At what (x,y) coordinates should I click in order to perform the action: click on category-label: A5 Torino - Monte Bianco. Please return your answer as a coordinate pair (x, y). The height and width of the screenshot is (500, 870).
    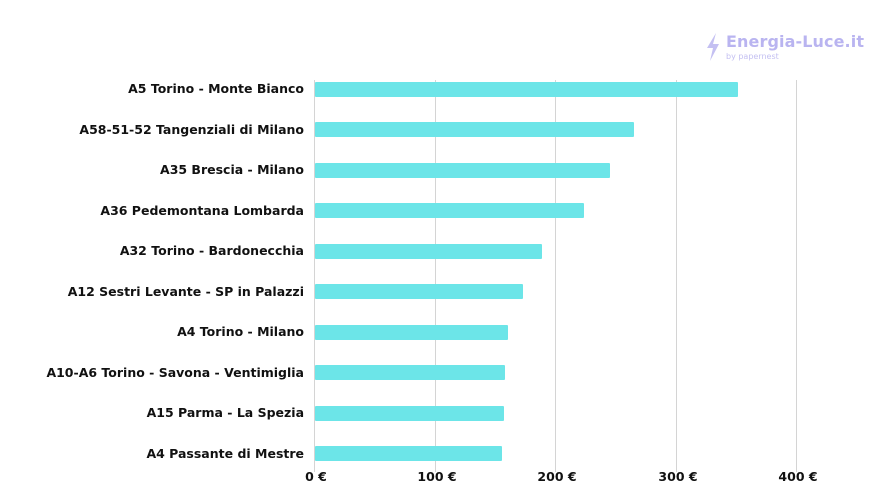
    Looking at the image, I should click on (216, 88).